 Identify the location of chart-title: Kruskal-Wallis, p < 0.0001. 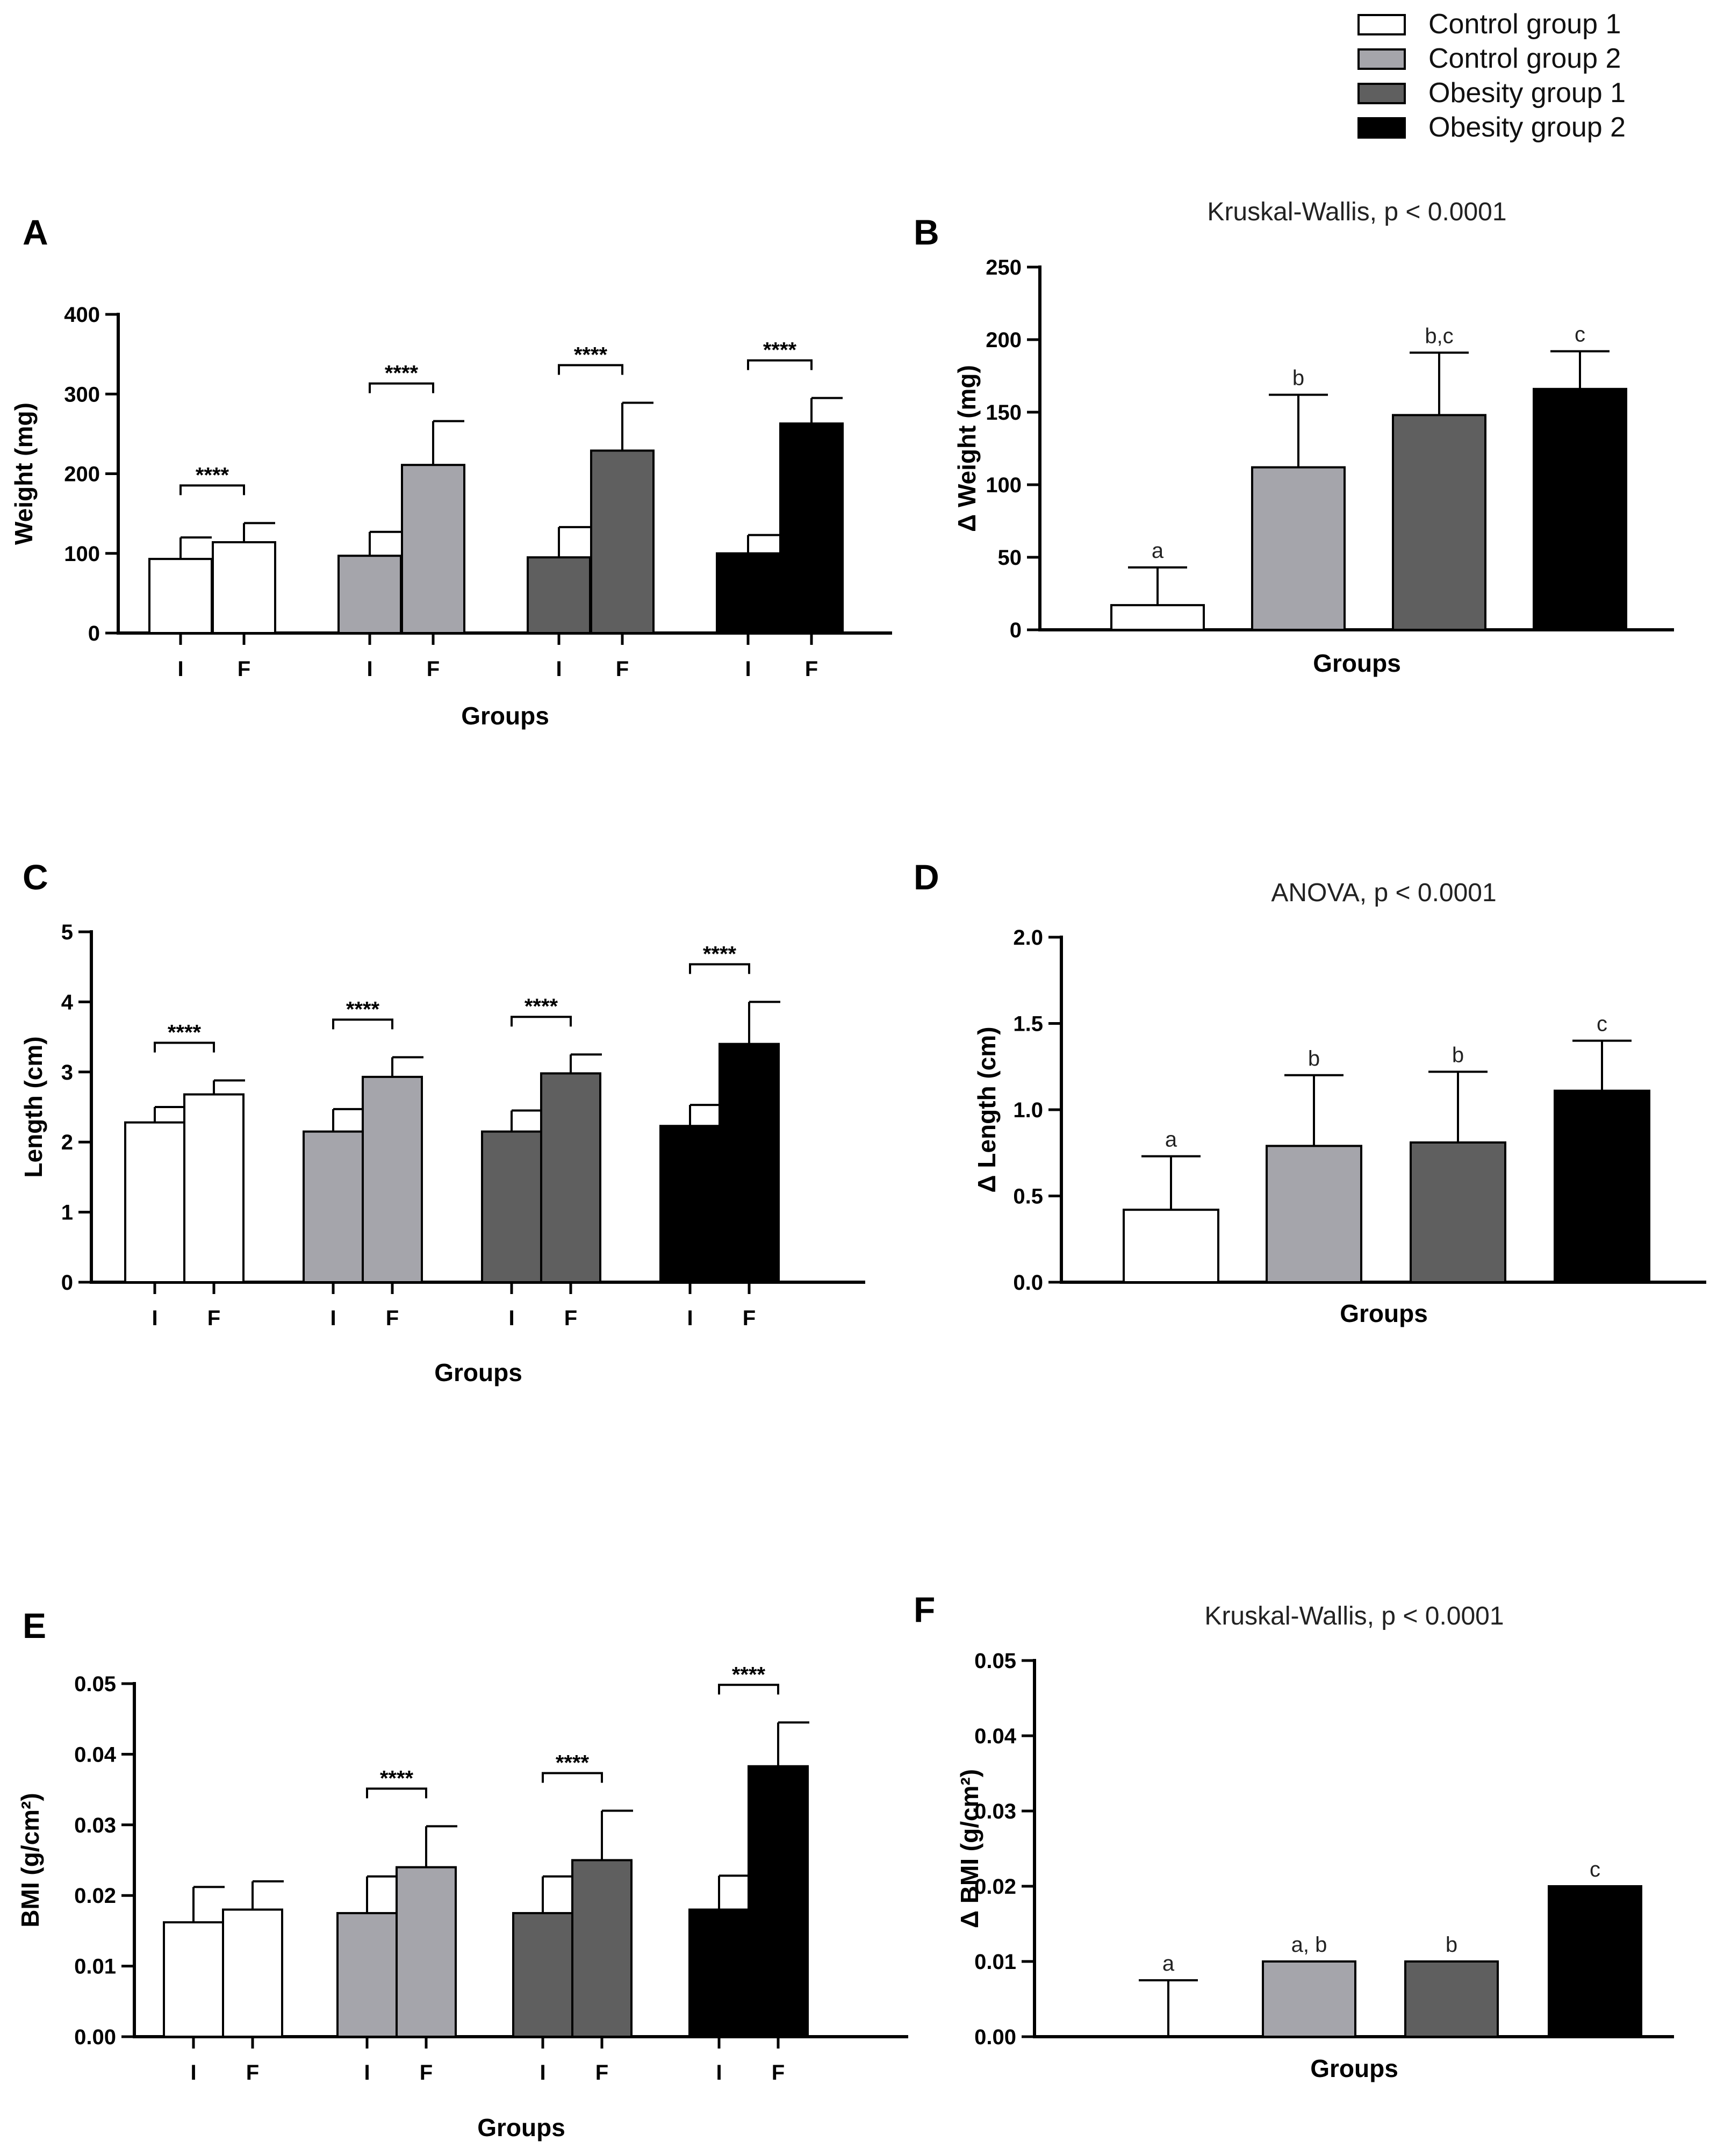
(1356, 212).